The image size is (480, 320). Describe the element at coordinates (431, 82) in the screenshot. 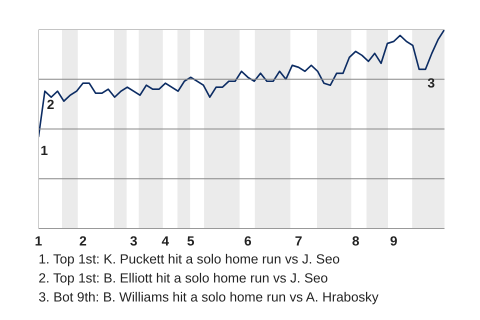

I see `annotation: 3` at that location.